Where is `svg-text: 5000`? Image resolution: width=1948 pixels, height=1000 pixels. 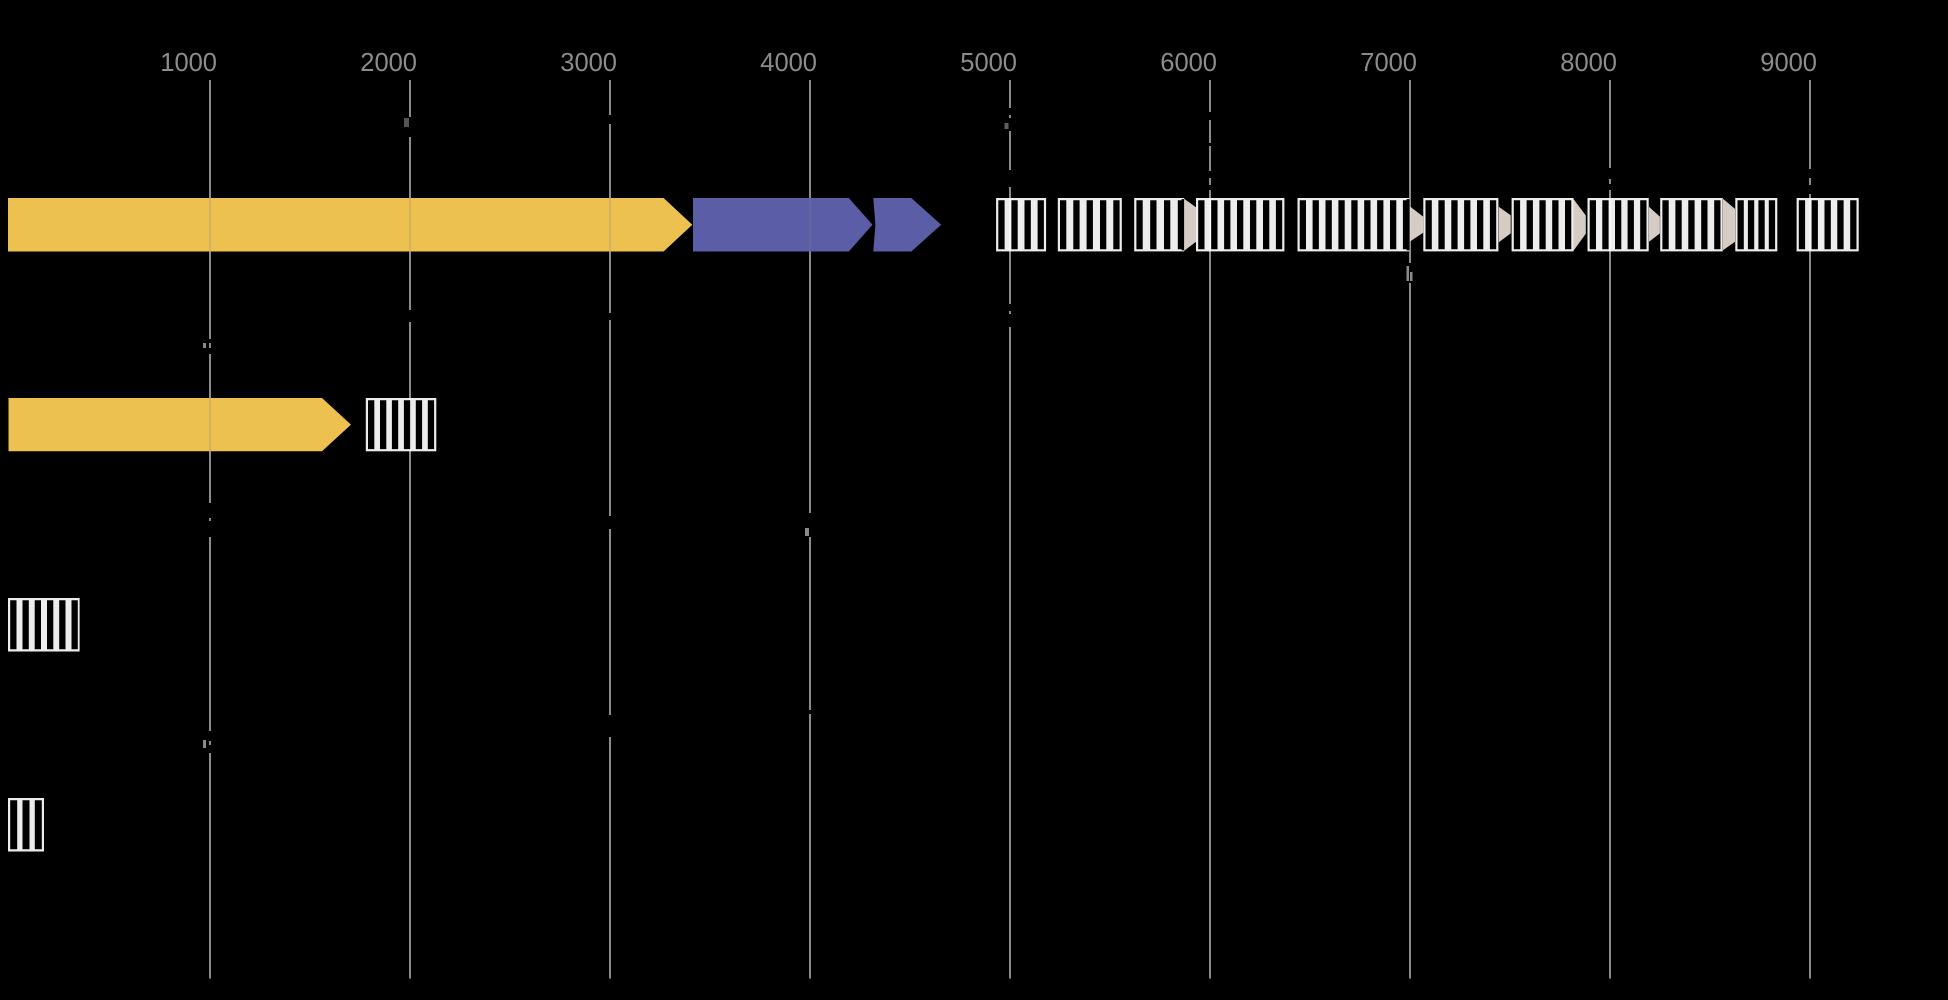
svg-text: 5000 is located at coordinates (988, 63).